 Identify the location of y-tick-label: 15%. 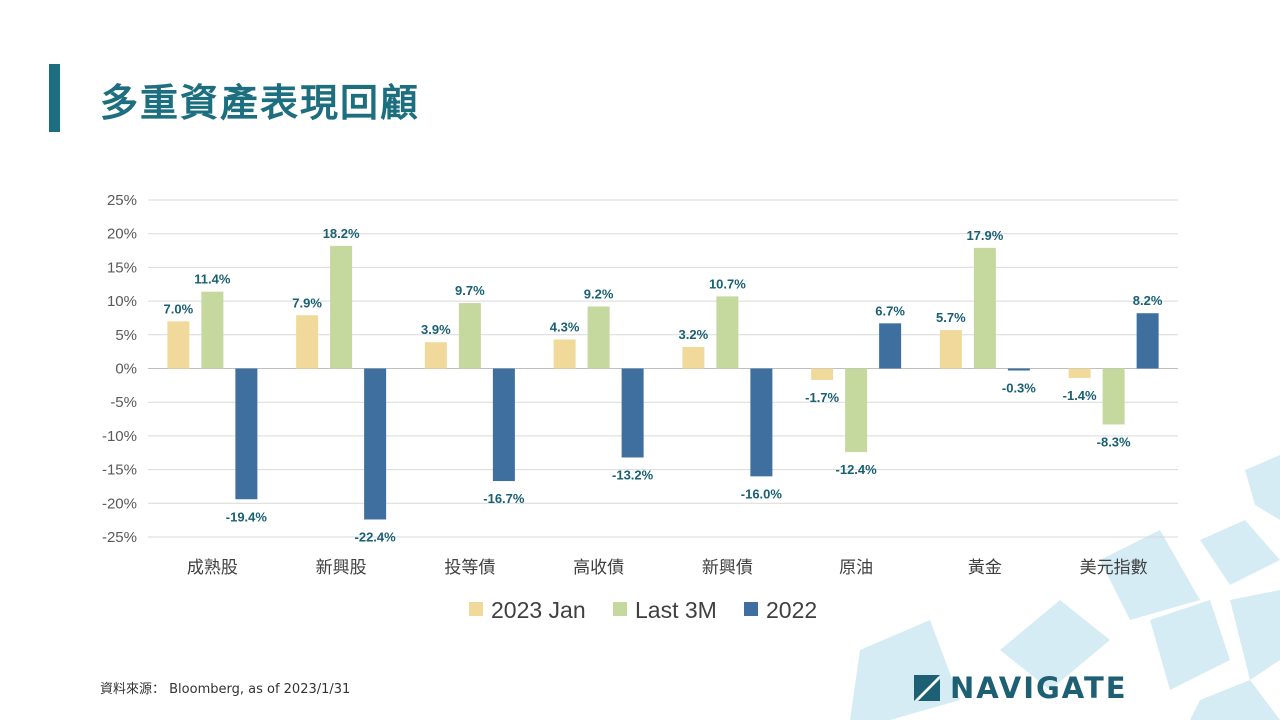
(122, 267).